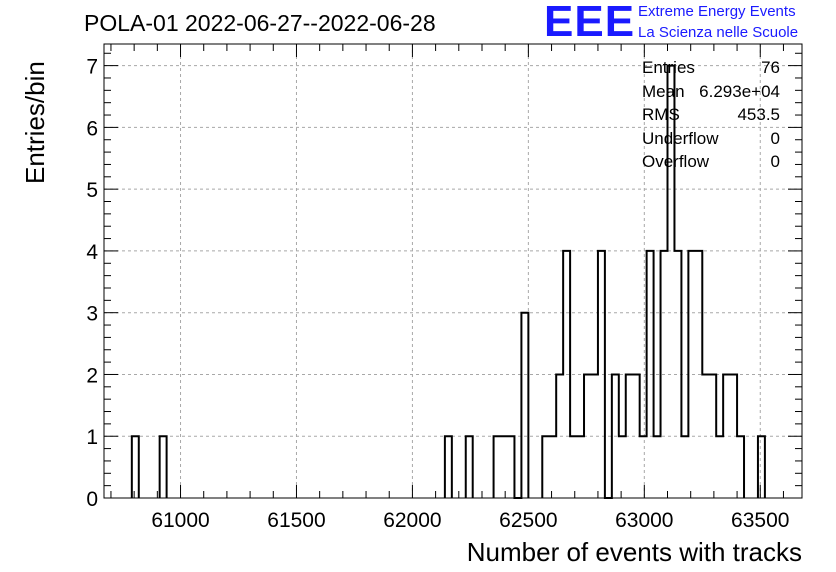 This screenshot has width=836, height=572. What do you see at coordinates (528, 520) in the screenshot?
I see `x-tick-label: 62500` at bounding box center [528, 520].